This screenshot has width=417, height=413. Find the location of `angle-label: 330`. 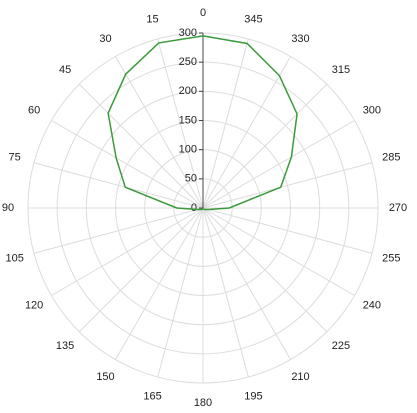

angle-label: 330 is located at coordinates (300, 39).